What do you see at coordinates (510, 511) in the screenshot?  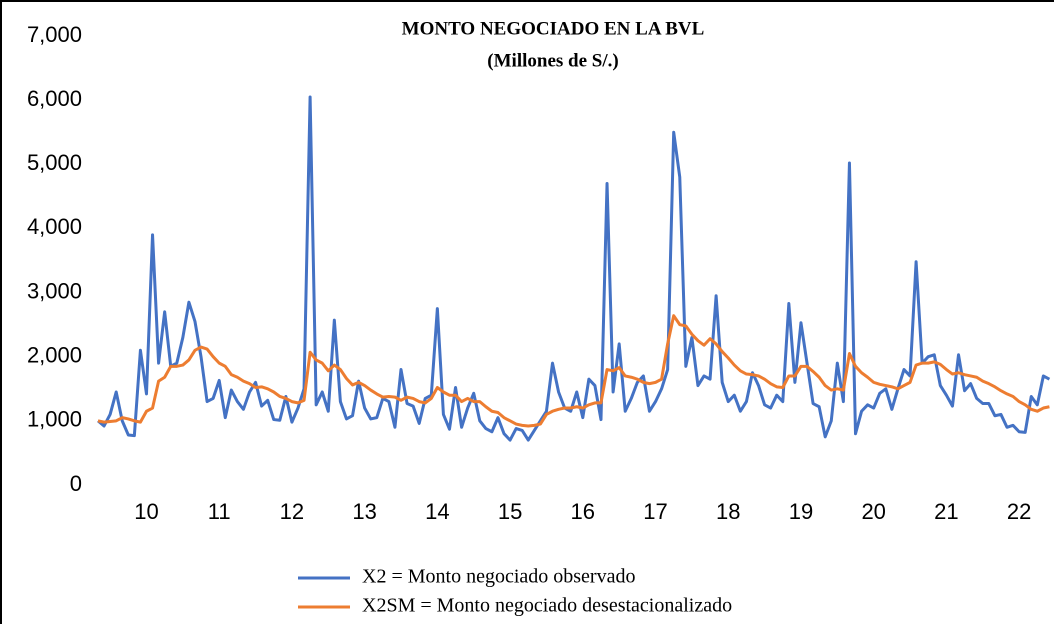 I see `x-tick-label: 15` at bounding box center [510, 511].